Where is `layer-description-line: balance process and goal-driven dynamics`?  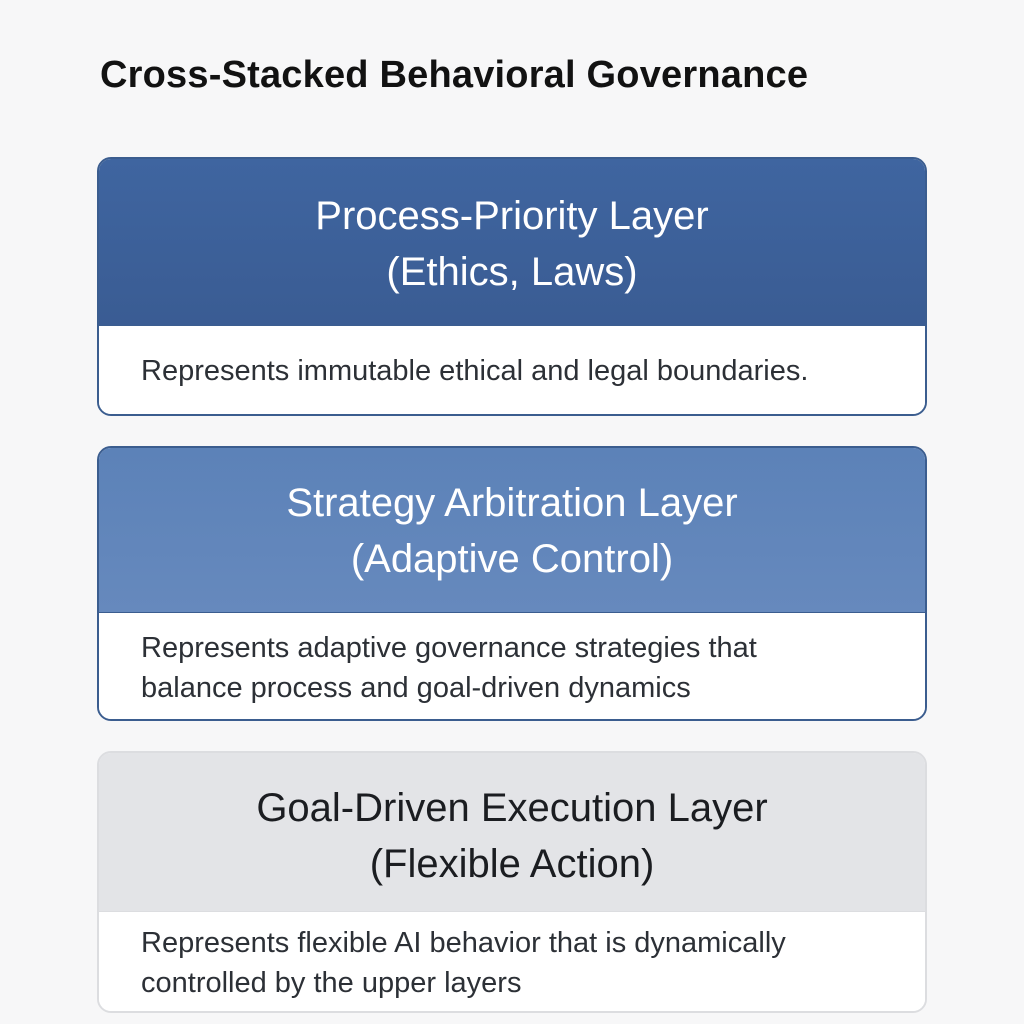 layer-description-line: balance process and goal-driven dynamics is located at coordinates (416, 688).